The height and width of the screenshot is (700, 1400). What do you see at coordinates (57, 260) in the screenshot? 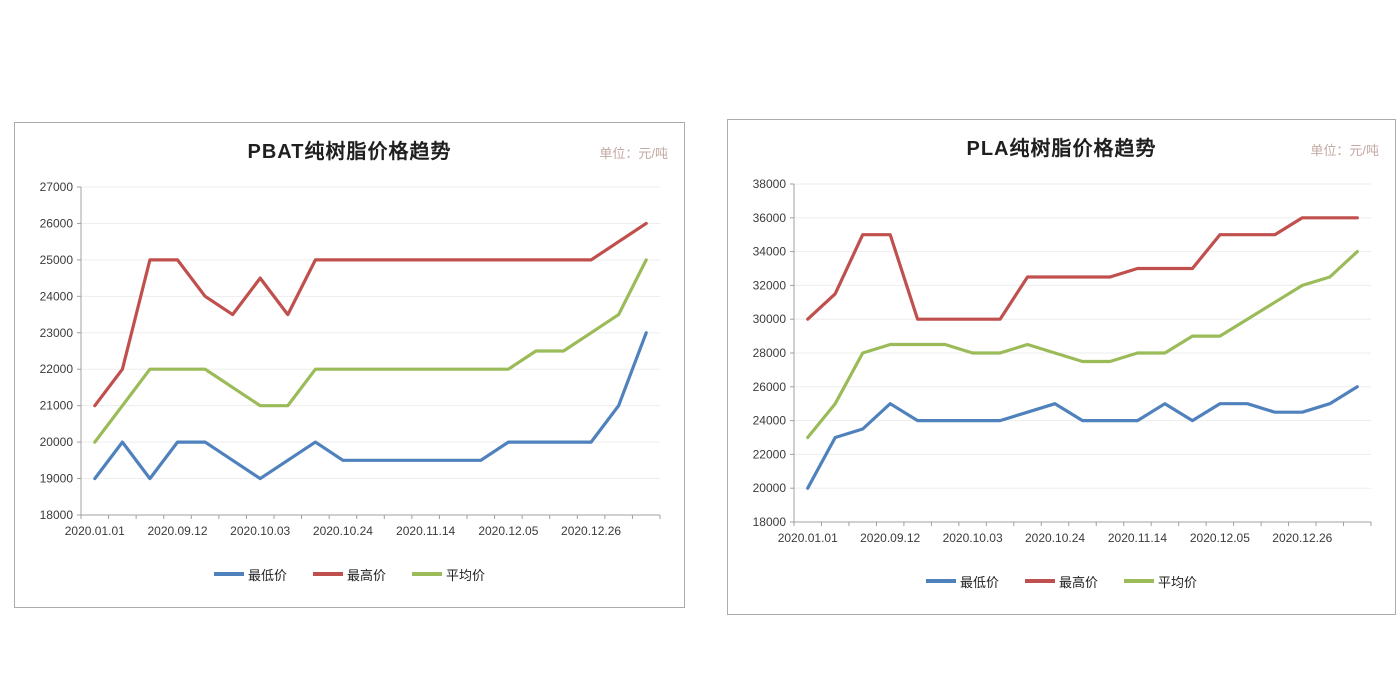
I see `y-tick-label: 25000` at bounding box center [57, 260].